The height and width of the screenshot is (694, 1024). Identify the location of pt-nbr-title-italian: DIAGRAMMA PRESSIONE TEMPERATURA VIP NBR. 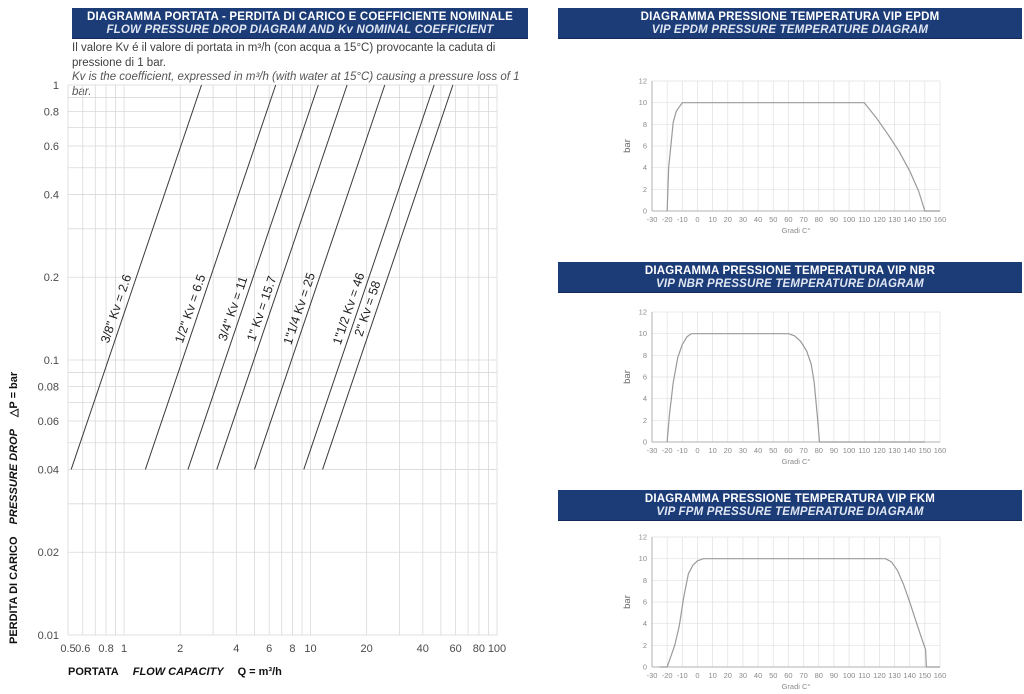
(790, 270).